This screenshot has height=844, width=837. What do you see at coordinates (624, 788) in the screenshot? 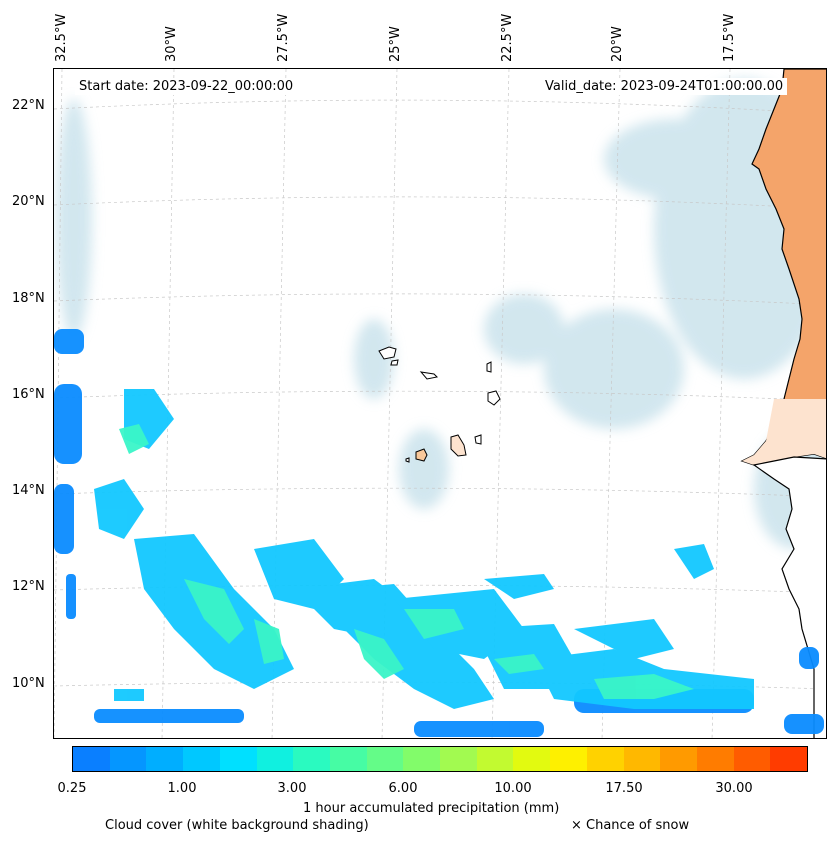
I see `colorbar-tick: 17.50` at bounding box center [624, 788].